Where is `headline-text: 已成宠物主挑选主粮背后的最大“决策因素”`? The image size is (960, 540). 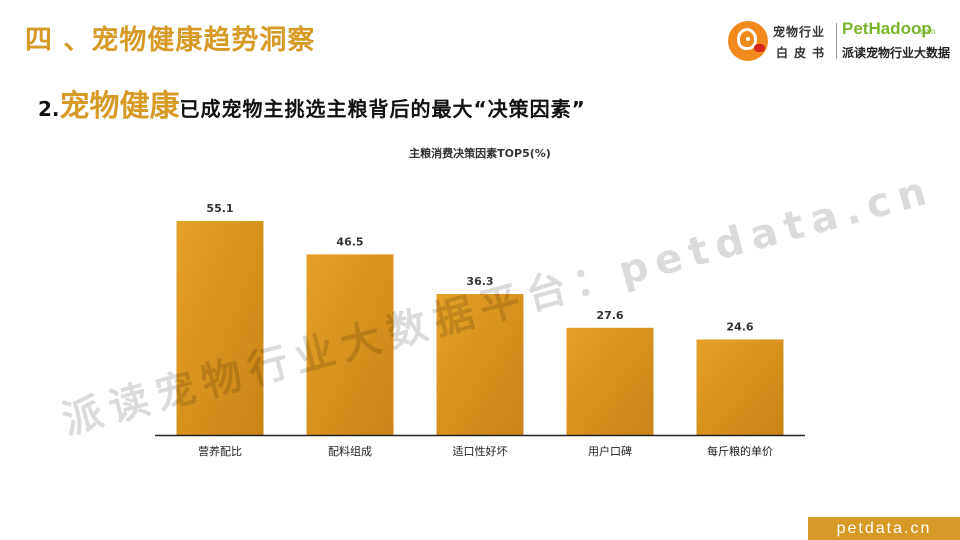 headline-text: 已成宠物主挑选主粮背后的最大“决策因素” is located at coordinates (382, 109).